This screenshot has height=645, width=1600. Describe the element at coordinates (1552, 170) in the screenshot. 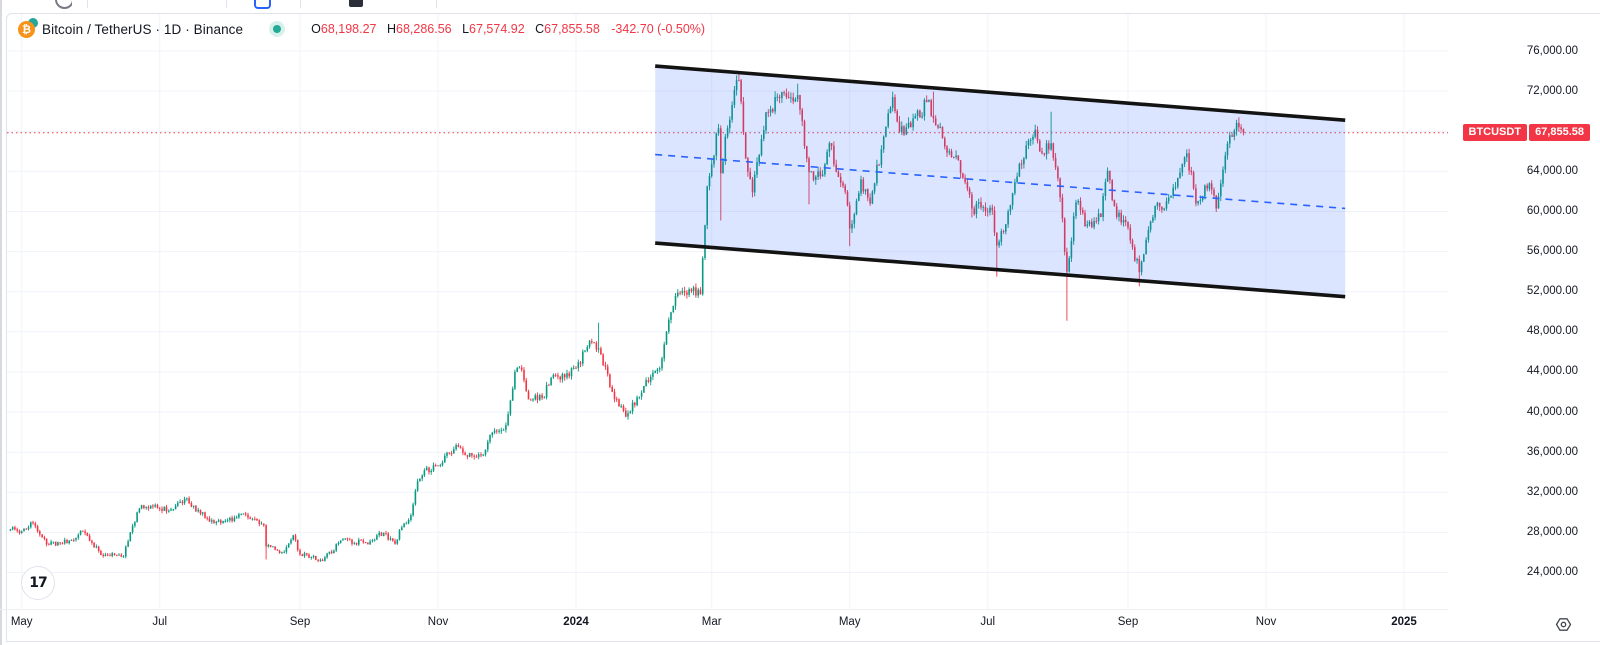

I see `price-tick-label: 64,000.00` at that location.